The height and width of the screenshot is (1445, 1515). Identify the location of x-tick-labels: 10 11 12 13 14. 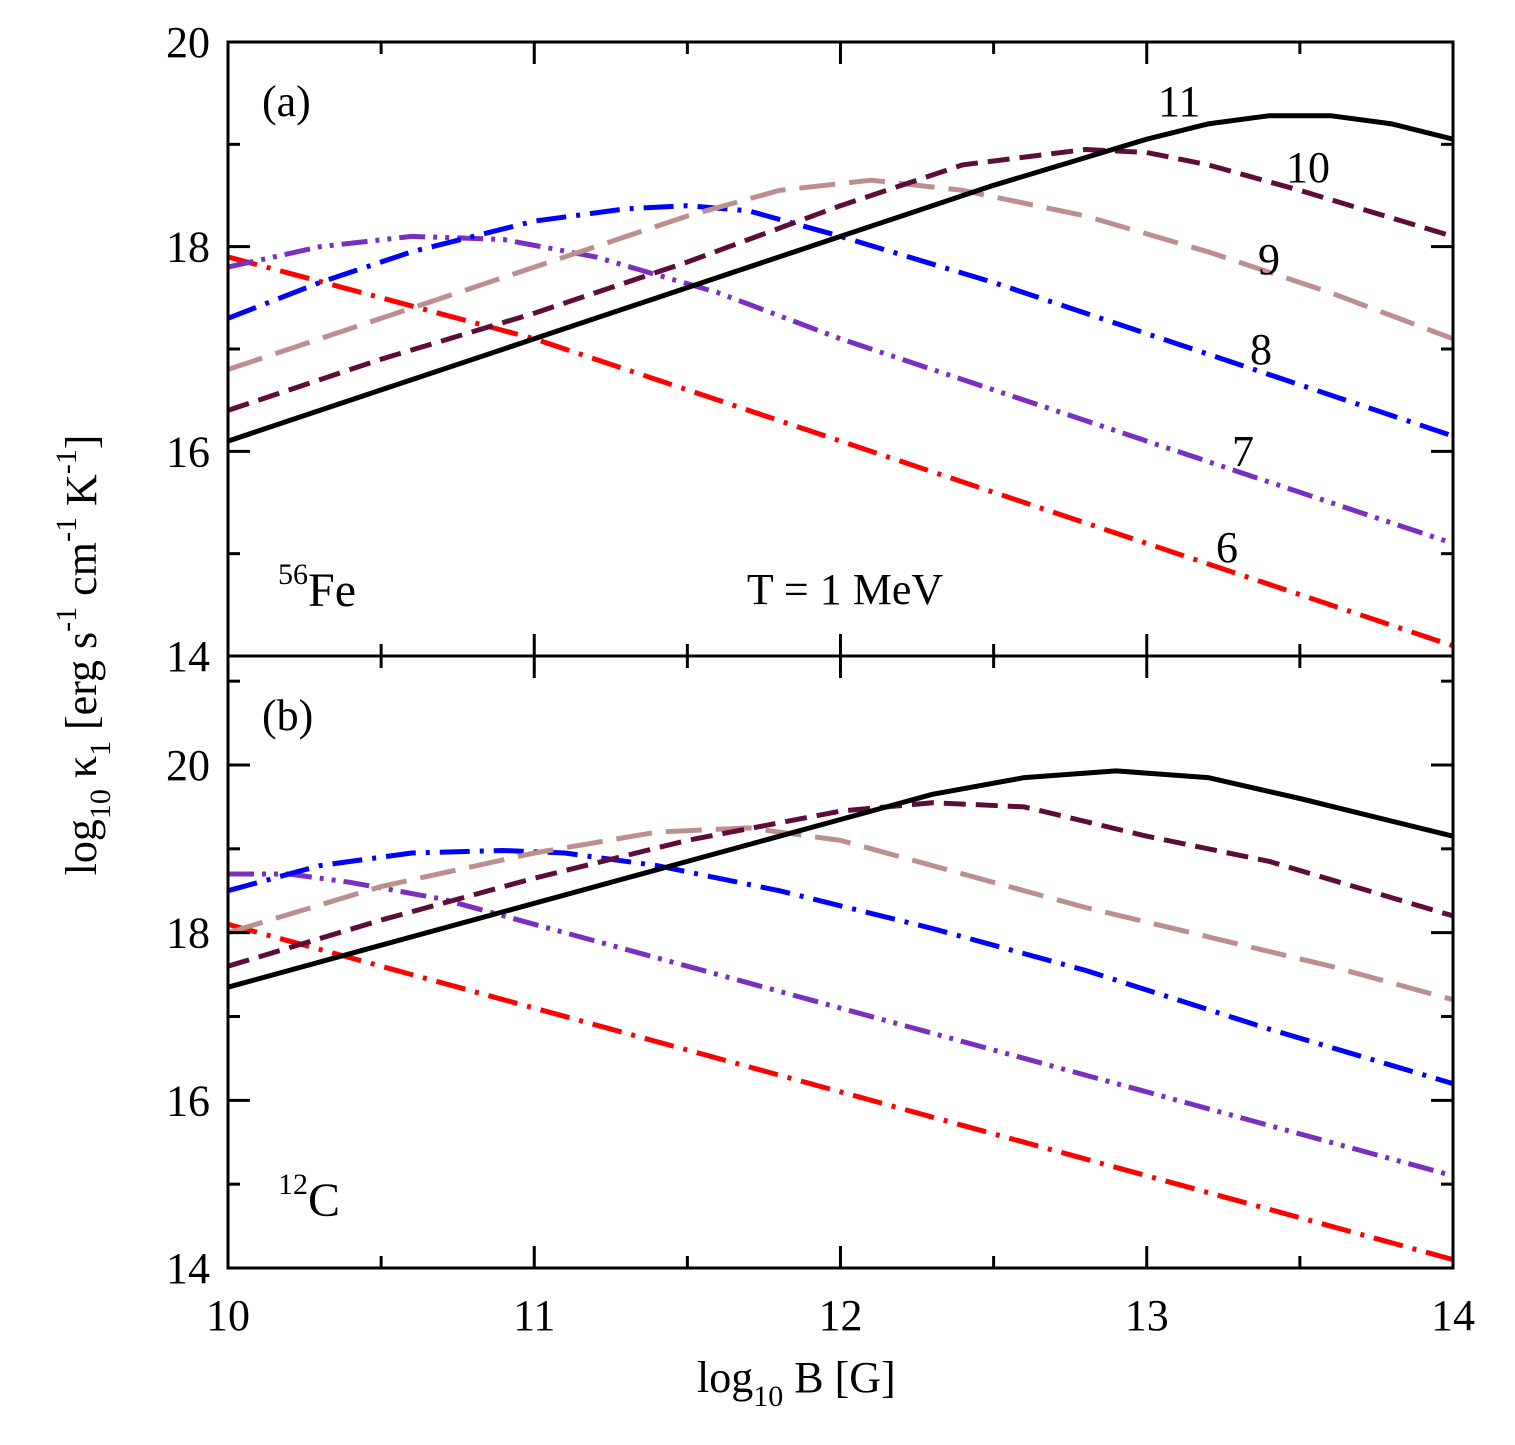
(840, 1315).